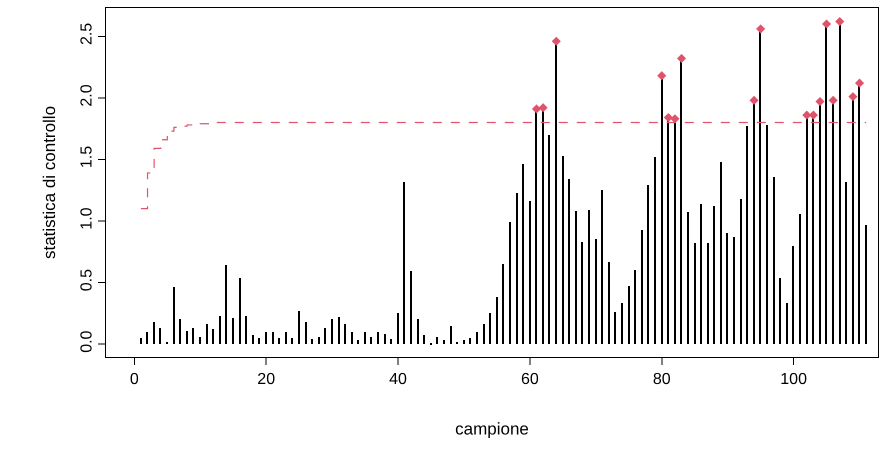  What do you see at coordinates (794, 379) in the screenshot?
I see `x-tick-label: 100` at bounding box center [794, 379].